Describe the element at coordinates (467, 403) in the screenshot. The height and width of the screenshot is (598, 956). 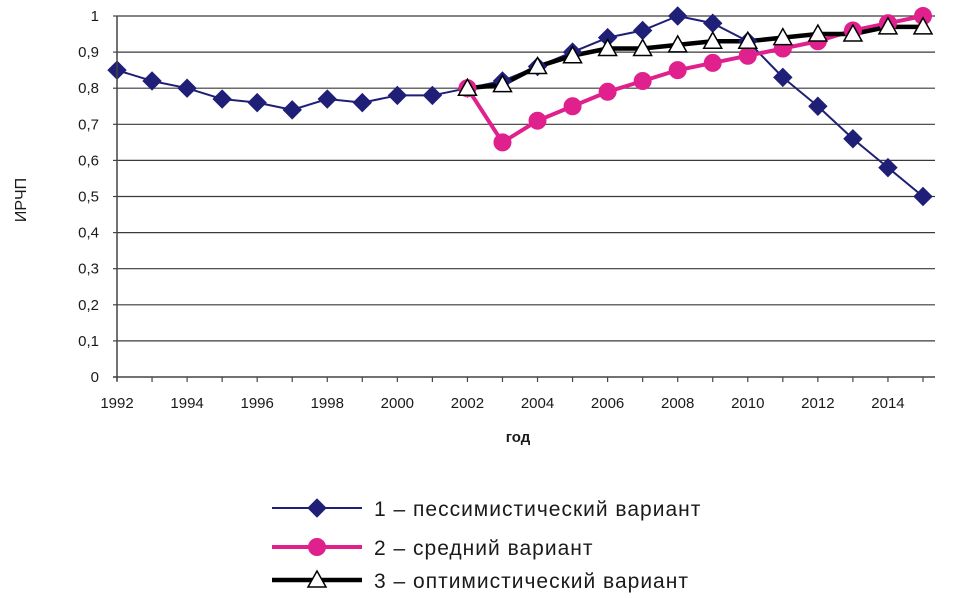
I see `x-tick-label: 2002` at that location.